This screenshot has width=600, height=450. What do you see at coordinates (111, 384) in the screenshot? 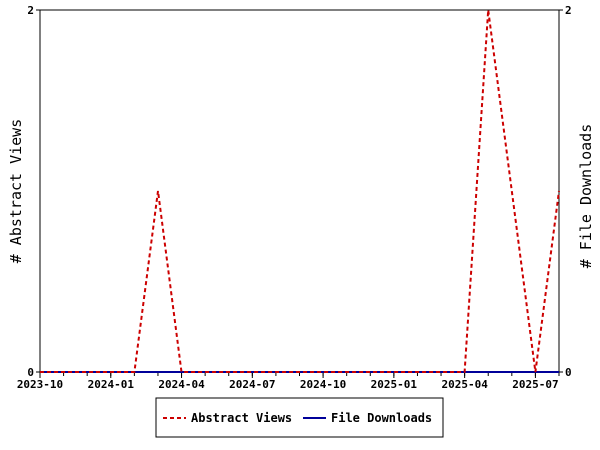
I see `x-tick-label-2024-01: 2024-01` at bounding box center [111, 384].